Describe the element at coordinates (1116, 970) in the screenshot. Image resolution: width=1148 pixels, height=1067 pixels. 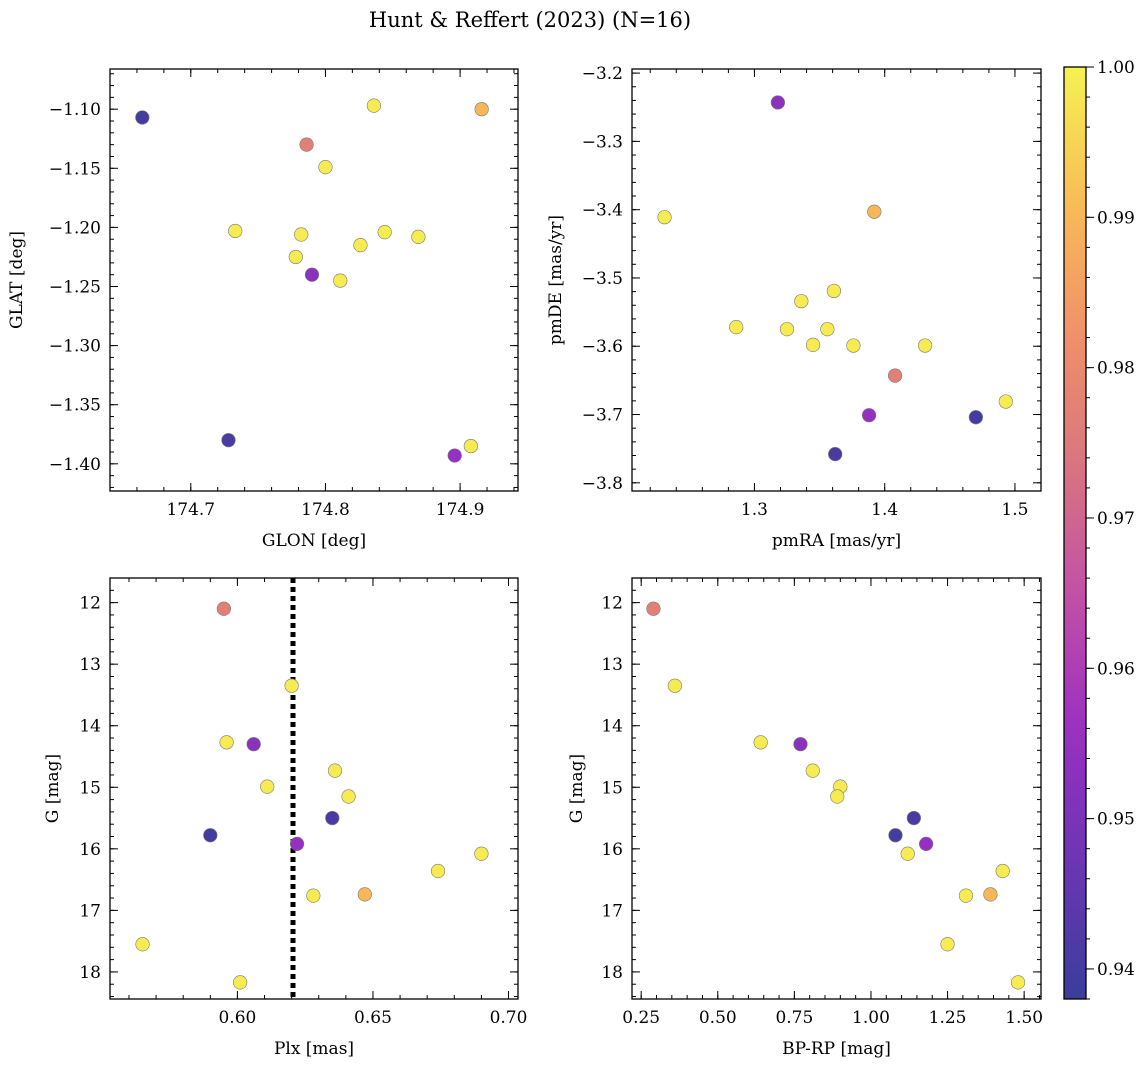
I see `colorbar-tick-label: 0.94` at that location.